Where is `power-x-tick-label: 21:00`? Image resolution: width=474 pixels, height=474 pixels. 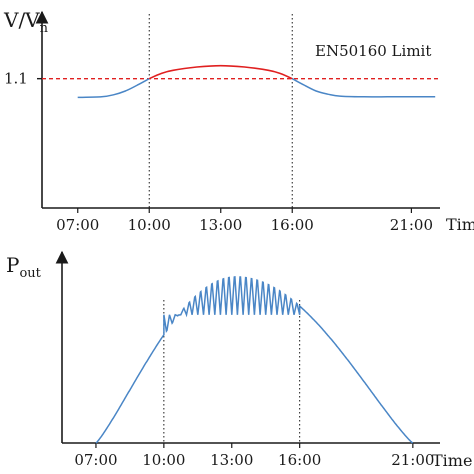 power-x-tick-label: 21:00 is located at coordinates (412, 460).